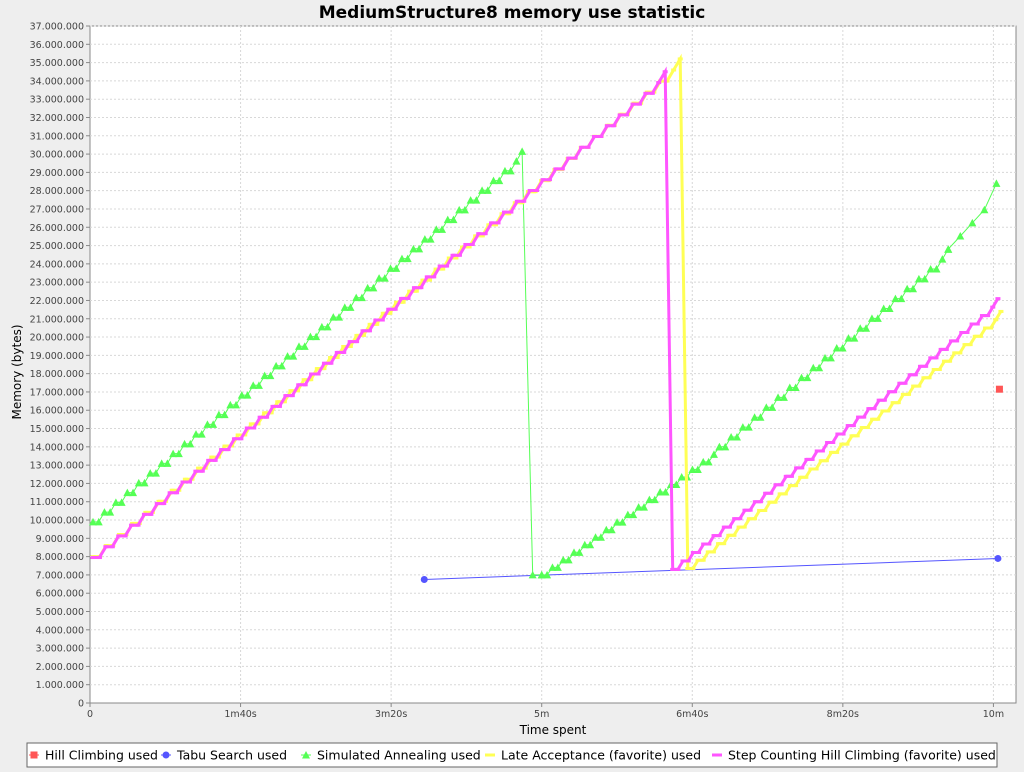 The width and height of the screenshot is (1024, 772). What do you see at coordinates (34, 755) in the screenshot?
I see `legend-swatch` at bounding box center [34, 755].